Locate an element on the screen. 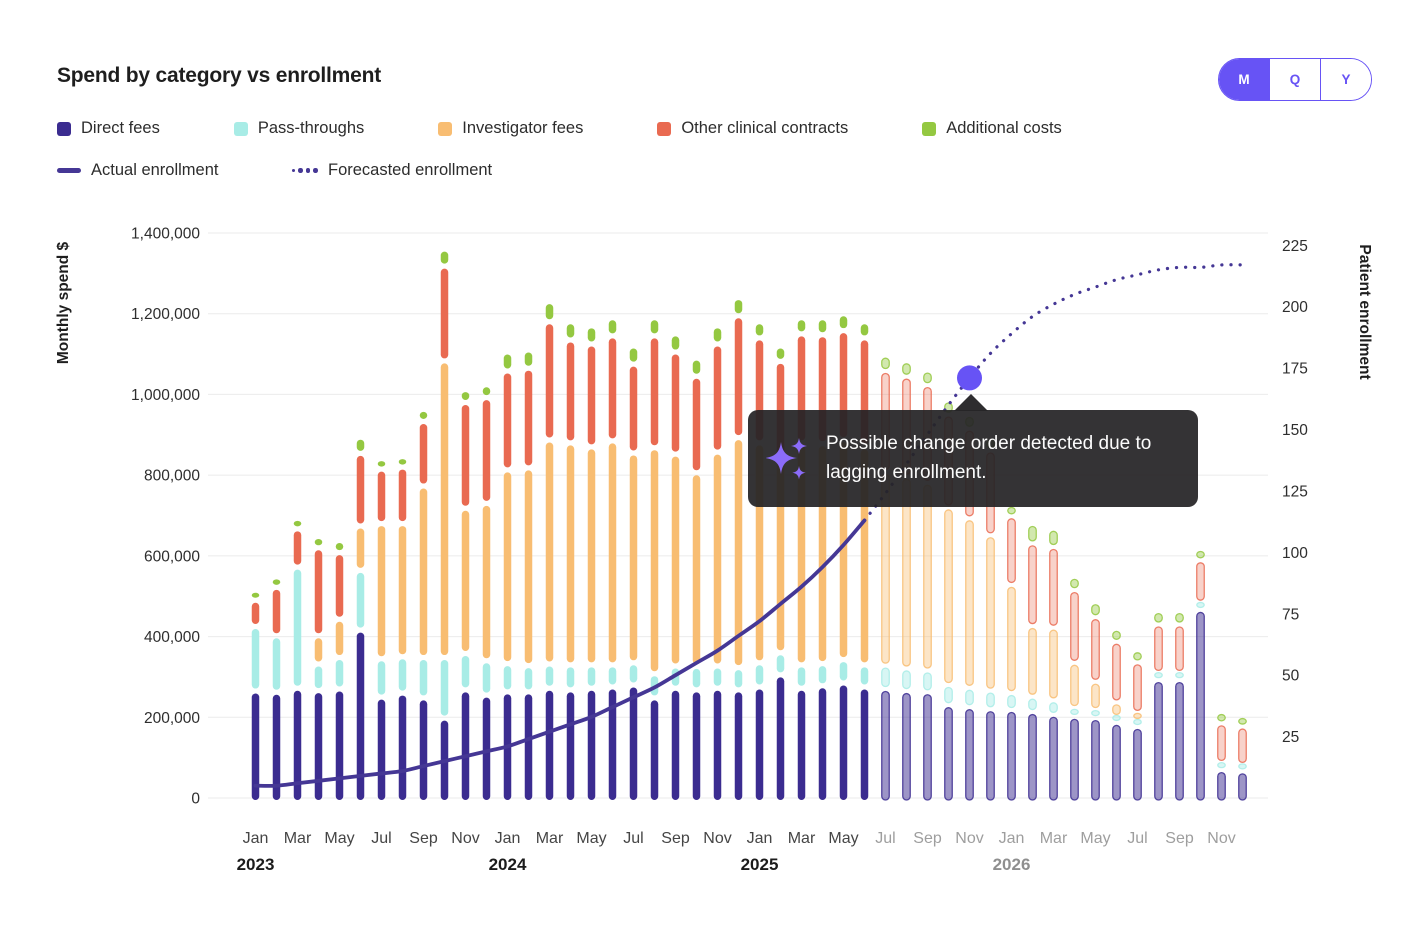 The image size is (1424, 950). spend-bar-feb-2023 is located at coordinates (276, 689).